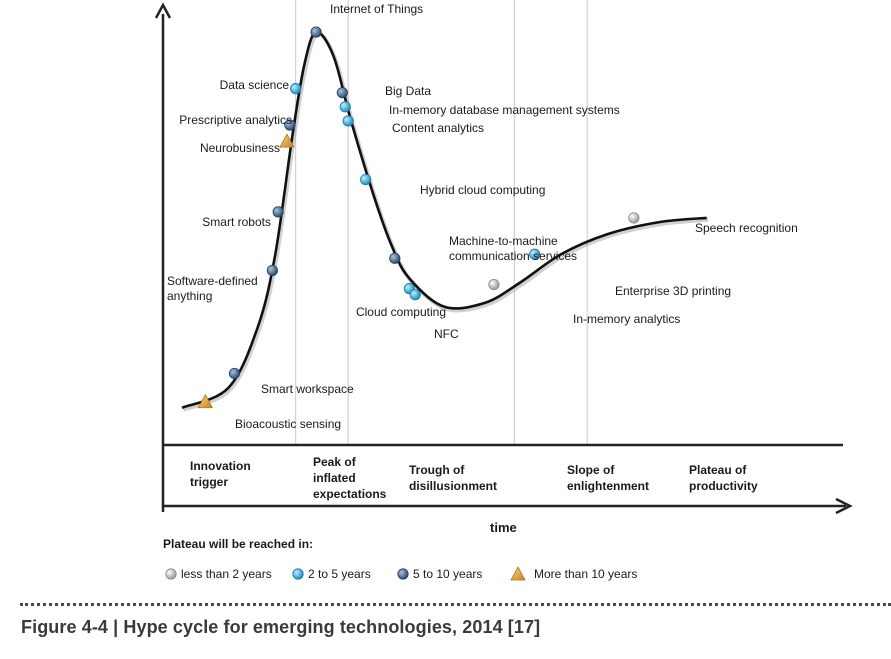  I want to click on marker-nfc, so click(415, 295).